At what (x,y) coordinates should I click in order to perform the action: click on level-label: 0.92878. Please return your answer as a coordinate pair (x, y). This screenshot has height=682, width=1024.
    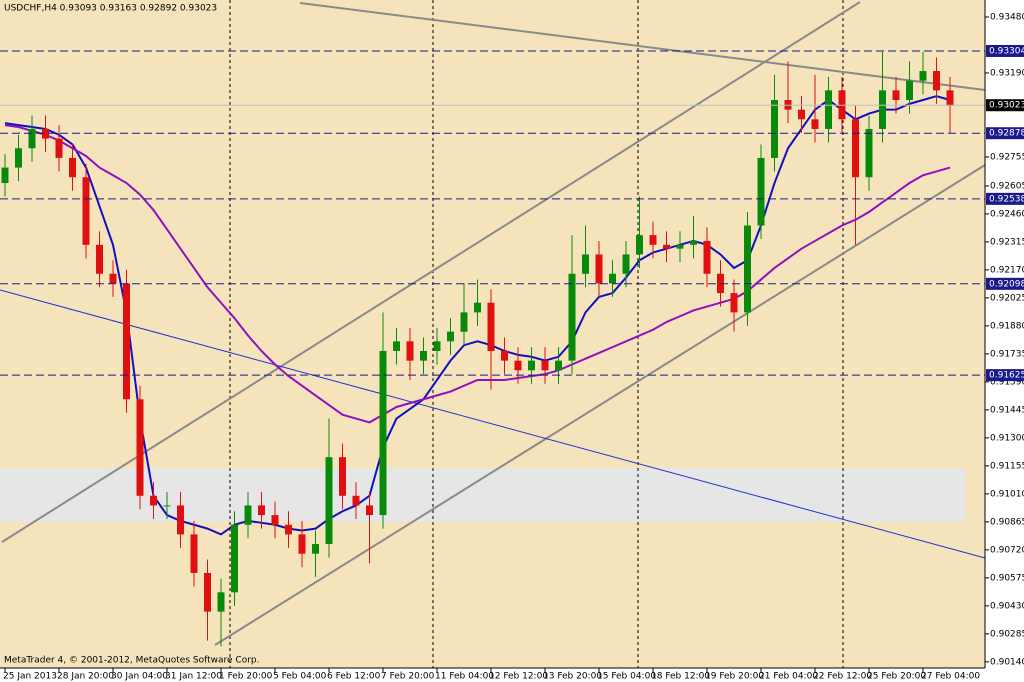
    Looking at the image, I should click on (1006, 134).